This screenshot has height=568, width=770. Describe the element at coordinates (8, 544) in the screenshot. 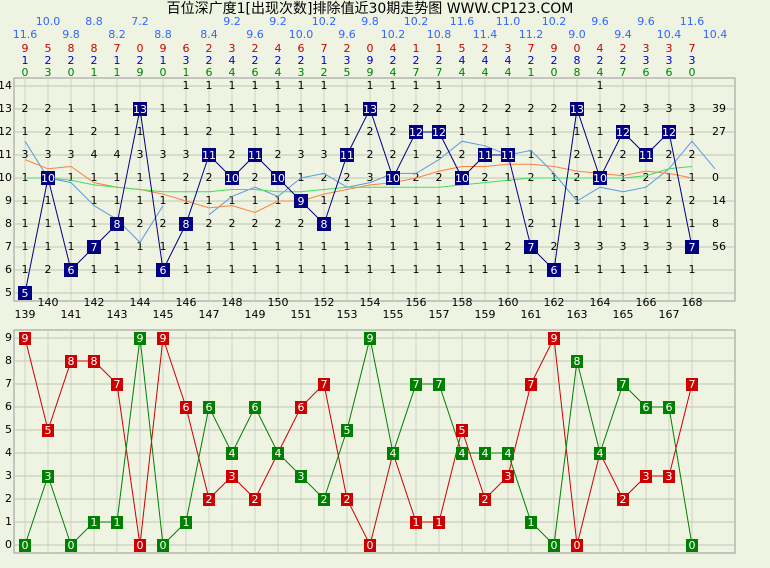

I see `y-tick-label: 0` at that location.